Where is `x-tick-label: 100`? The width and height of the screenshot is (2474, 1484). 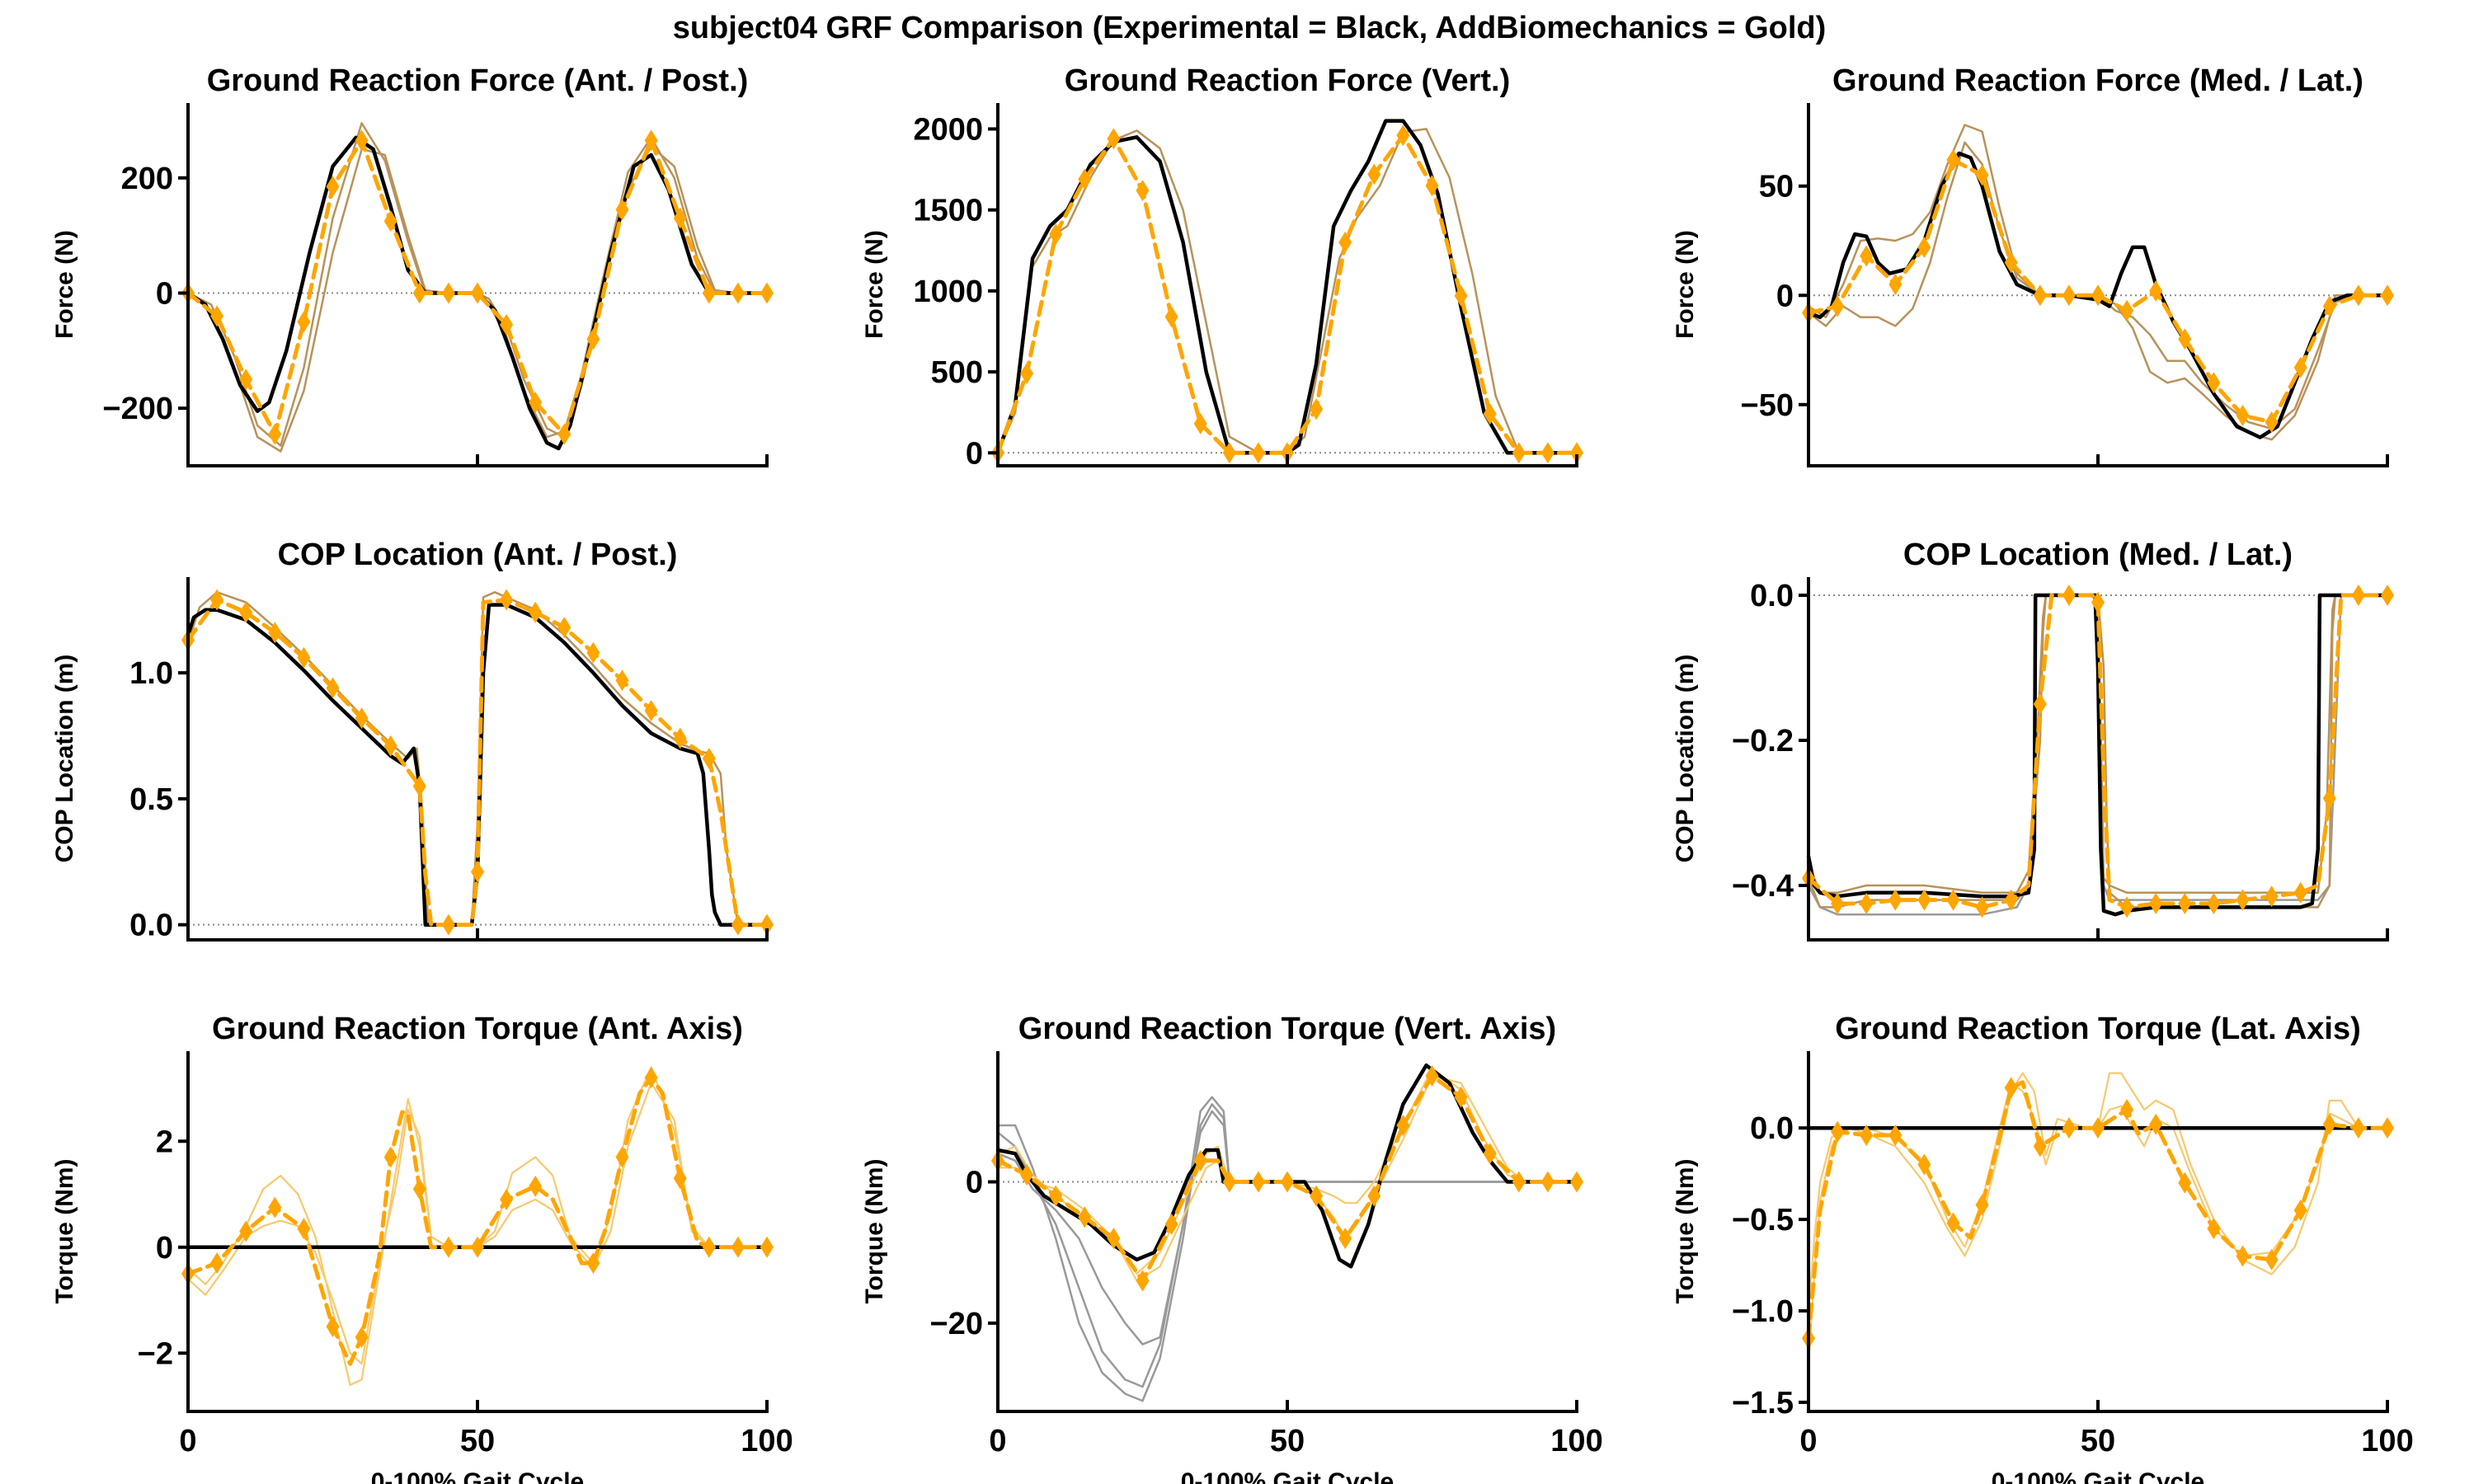
x-tick-label: 100 is located at coordinates (1576, 1441).